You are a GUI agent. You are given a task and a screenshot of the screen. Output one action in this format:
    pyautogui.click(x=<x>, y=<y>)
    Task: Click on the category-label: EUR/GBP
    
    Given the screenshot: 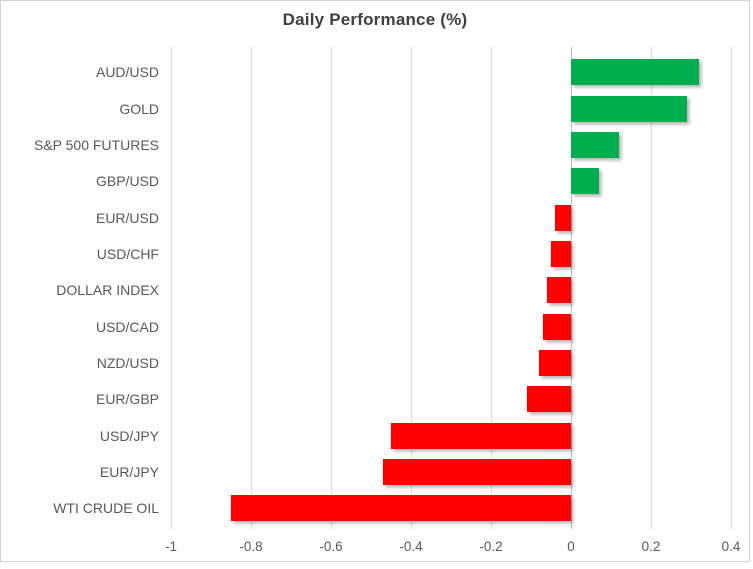 What is the action you would take?
    pyautogui.click(x=127, y=399)
    